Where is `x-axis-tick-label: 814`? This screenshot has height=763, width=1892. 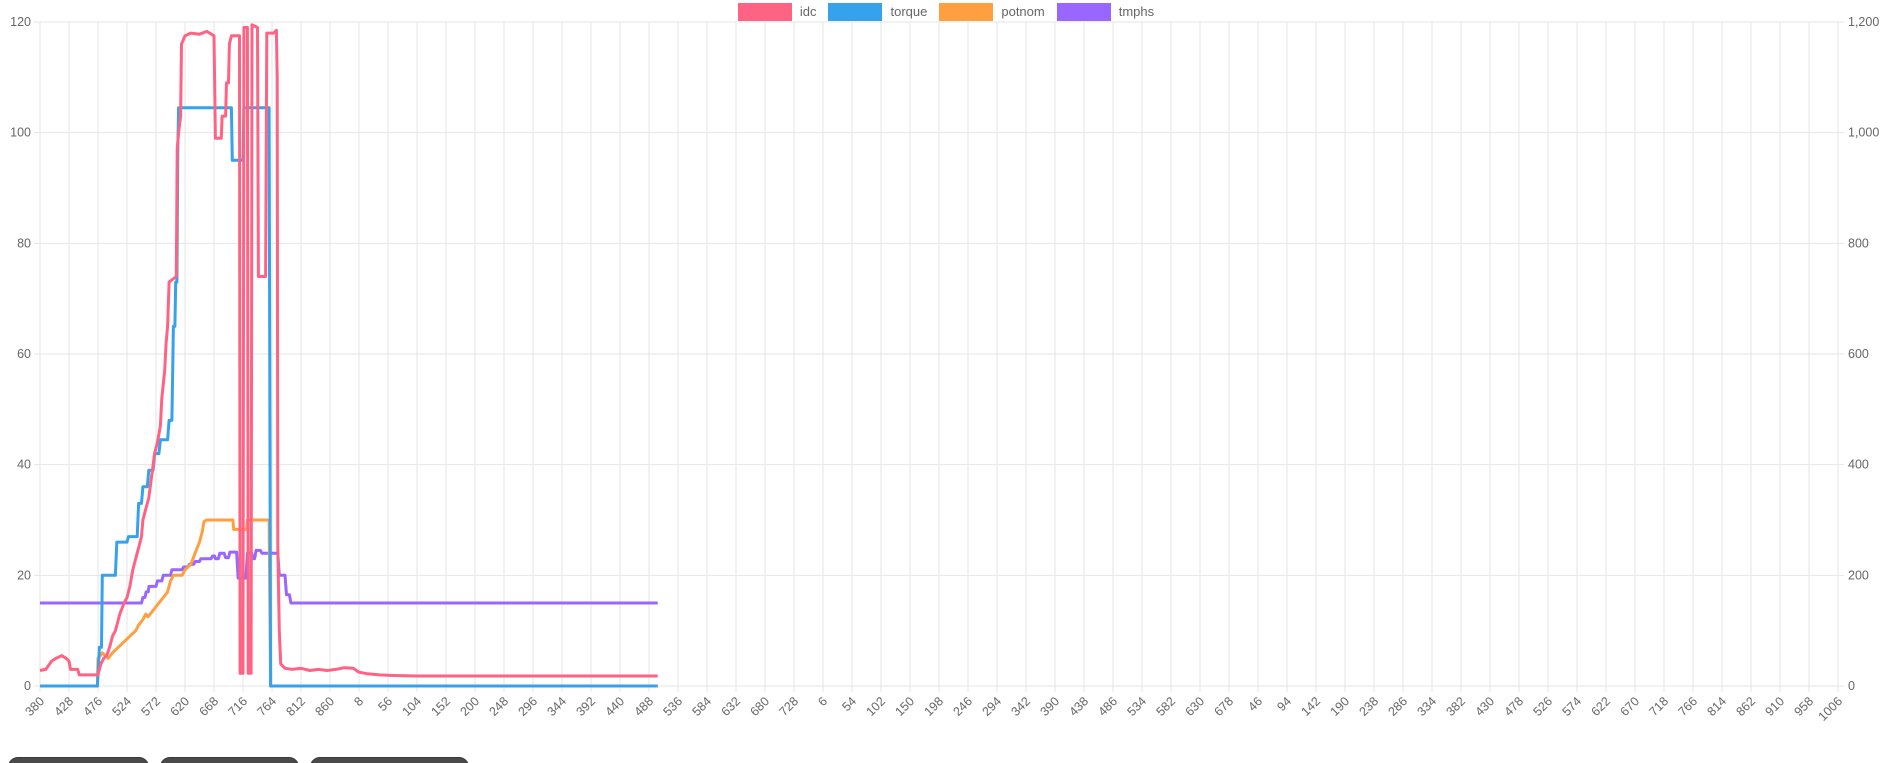 x-axis-tick-label: 814 is located at coordinates (1716, 706).